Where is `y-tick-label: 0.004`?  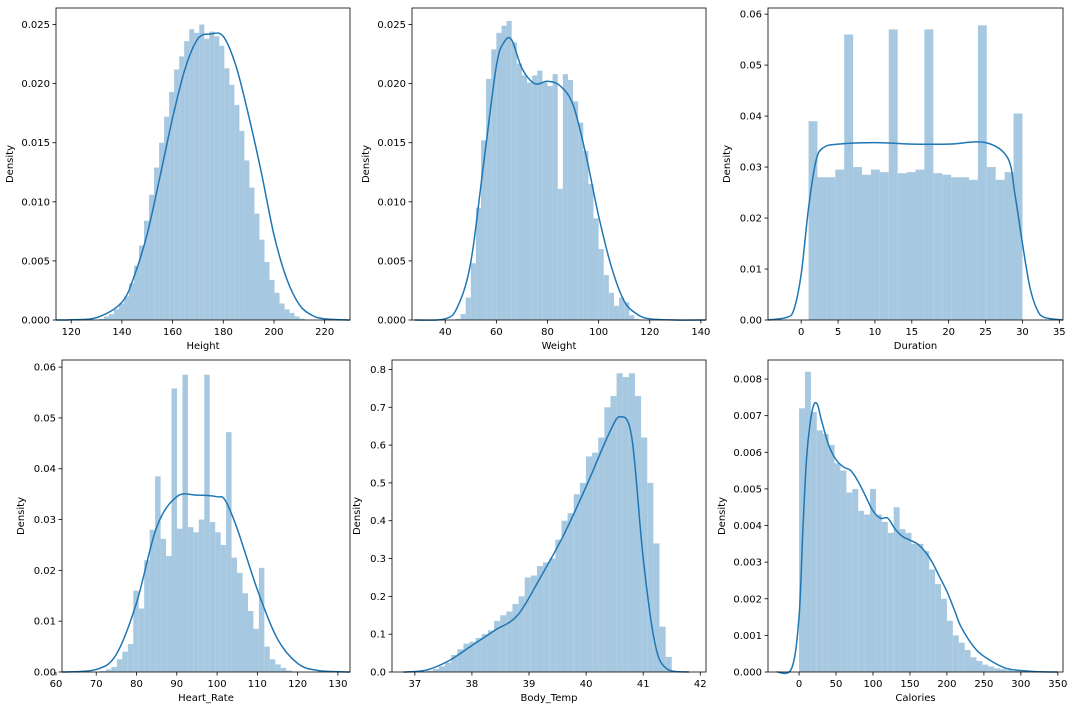 y-tick-label: 0.004 is located at coordinates (747, 526).